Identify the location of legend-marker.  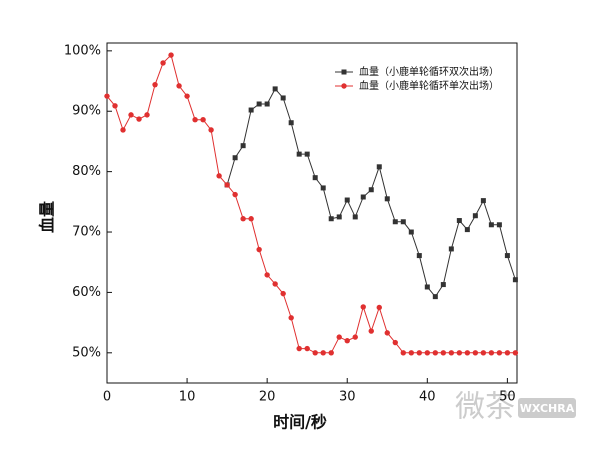
(344, 72).